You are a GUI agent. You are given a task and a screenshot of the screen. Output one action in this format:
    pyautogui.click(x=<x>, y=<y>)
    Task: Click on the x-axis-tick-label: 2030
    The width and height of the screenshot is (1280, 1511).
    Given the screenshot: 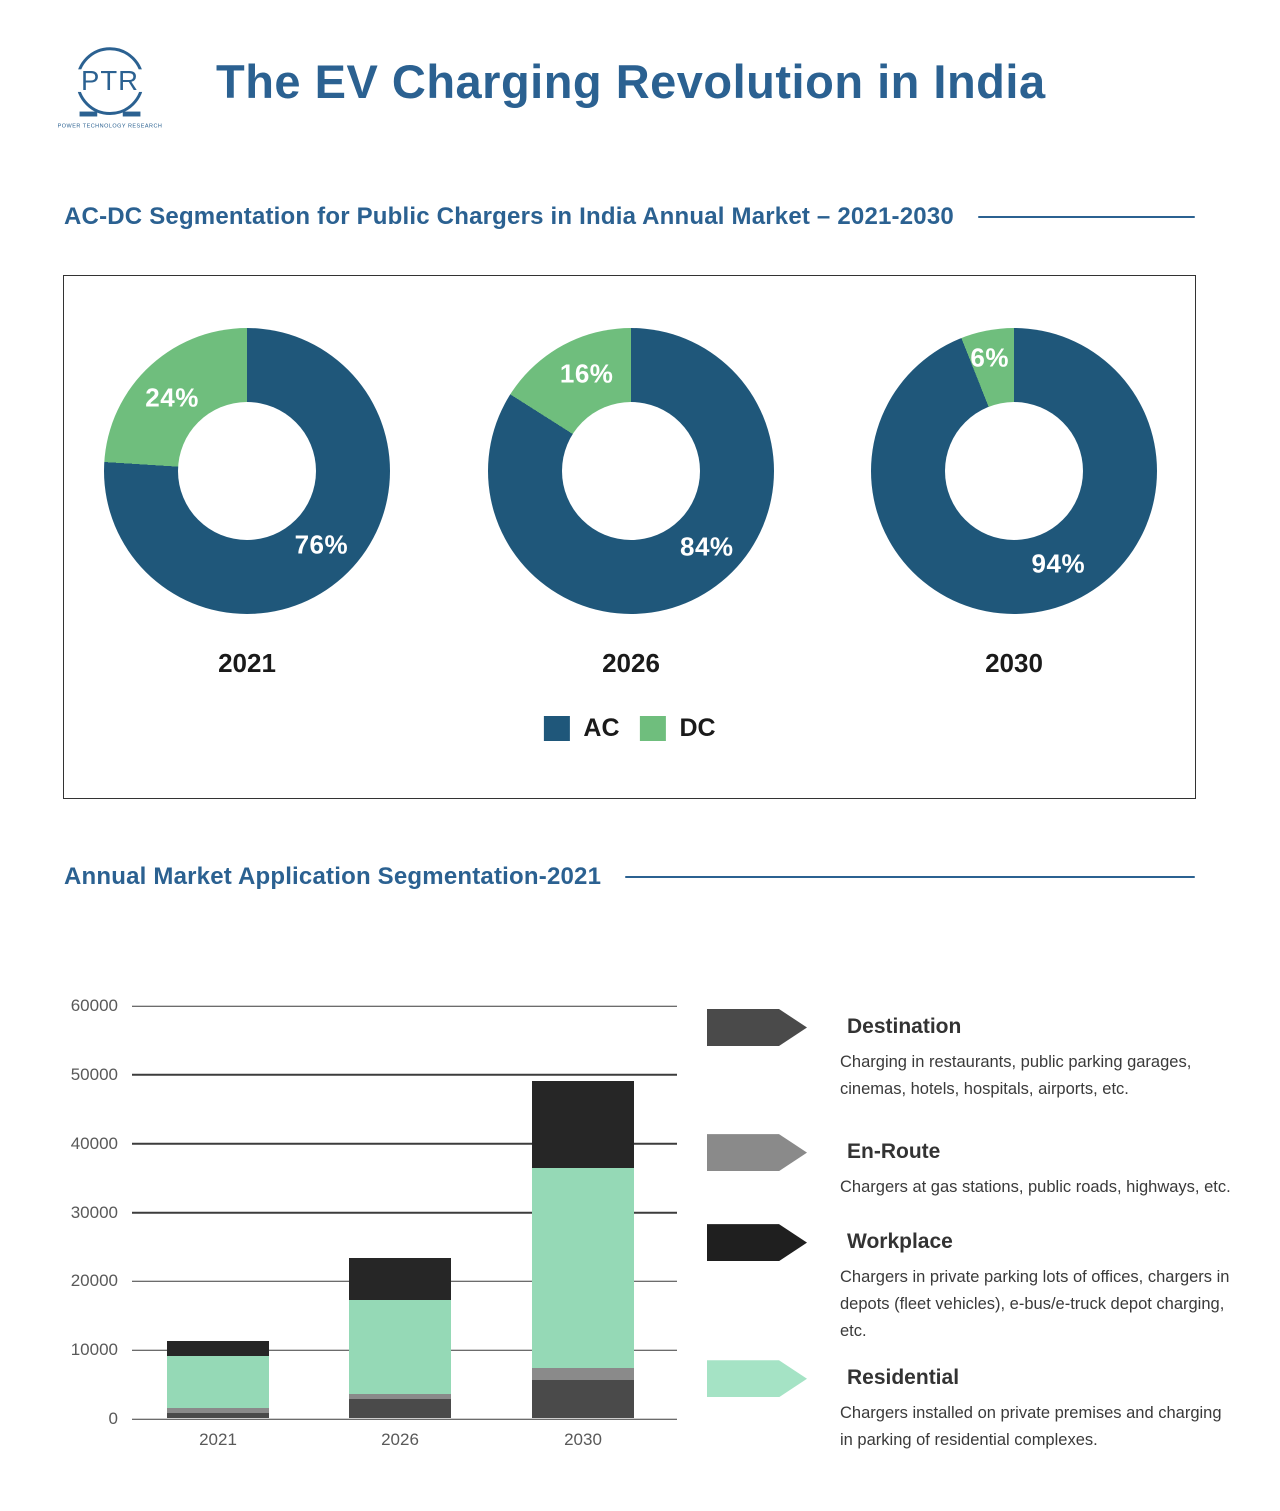 What is the action you would take?
    pyautogui.click(x=583, y=1439)
    